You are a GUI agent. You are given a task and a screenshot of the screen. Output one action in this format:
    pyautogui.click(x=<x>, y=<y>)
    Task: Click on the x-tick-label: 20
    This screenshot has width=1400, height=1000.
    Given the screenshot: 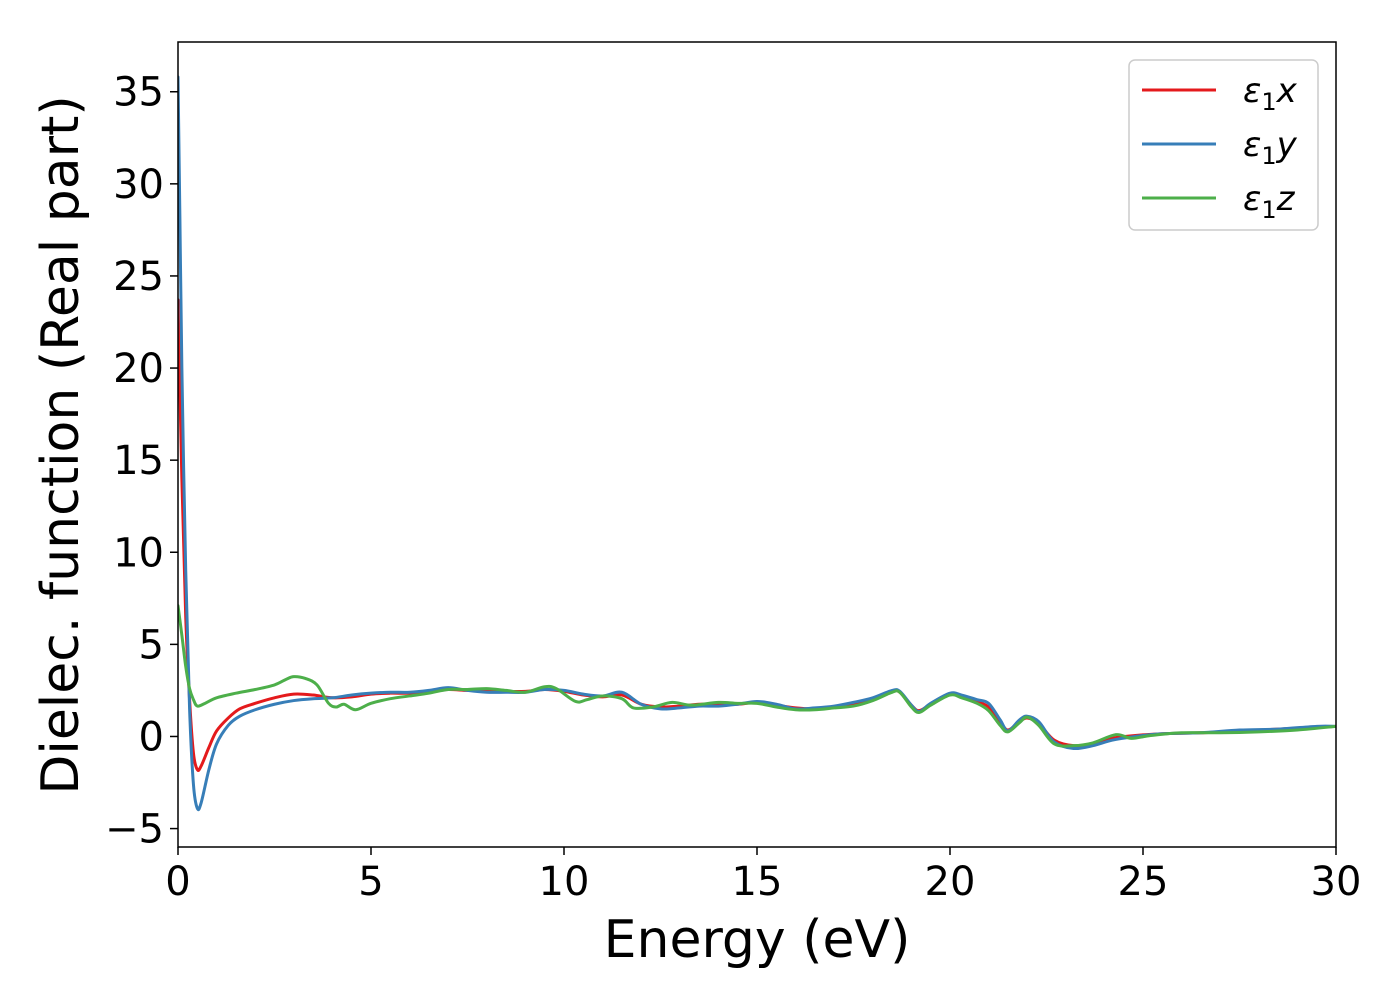 What is the action you would take?
    pyautogui.click(x=950, y=882)
    